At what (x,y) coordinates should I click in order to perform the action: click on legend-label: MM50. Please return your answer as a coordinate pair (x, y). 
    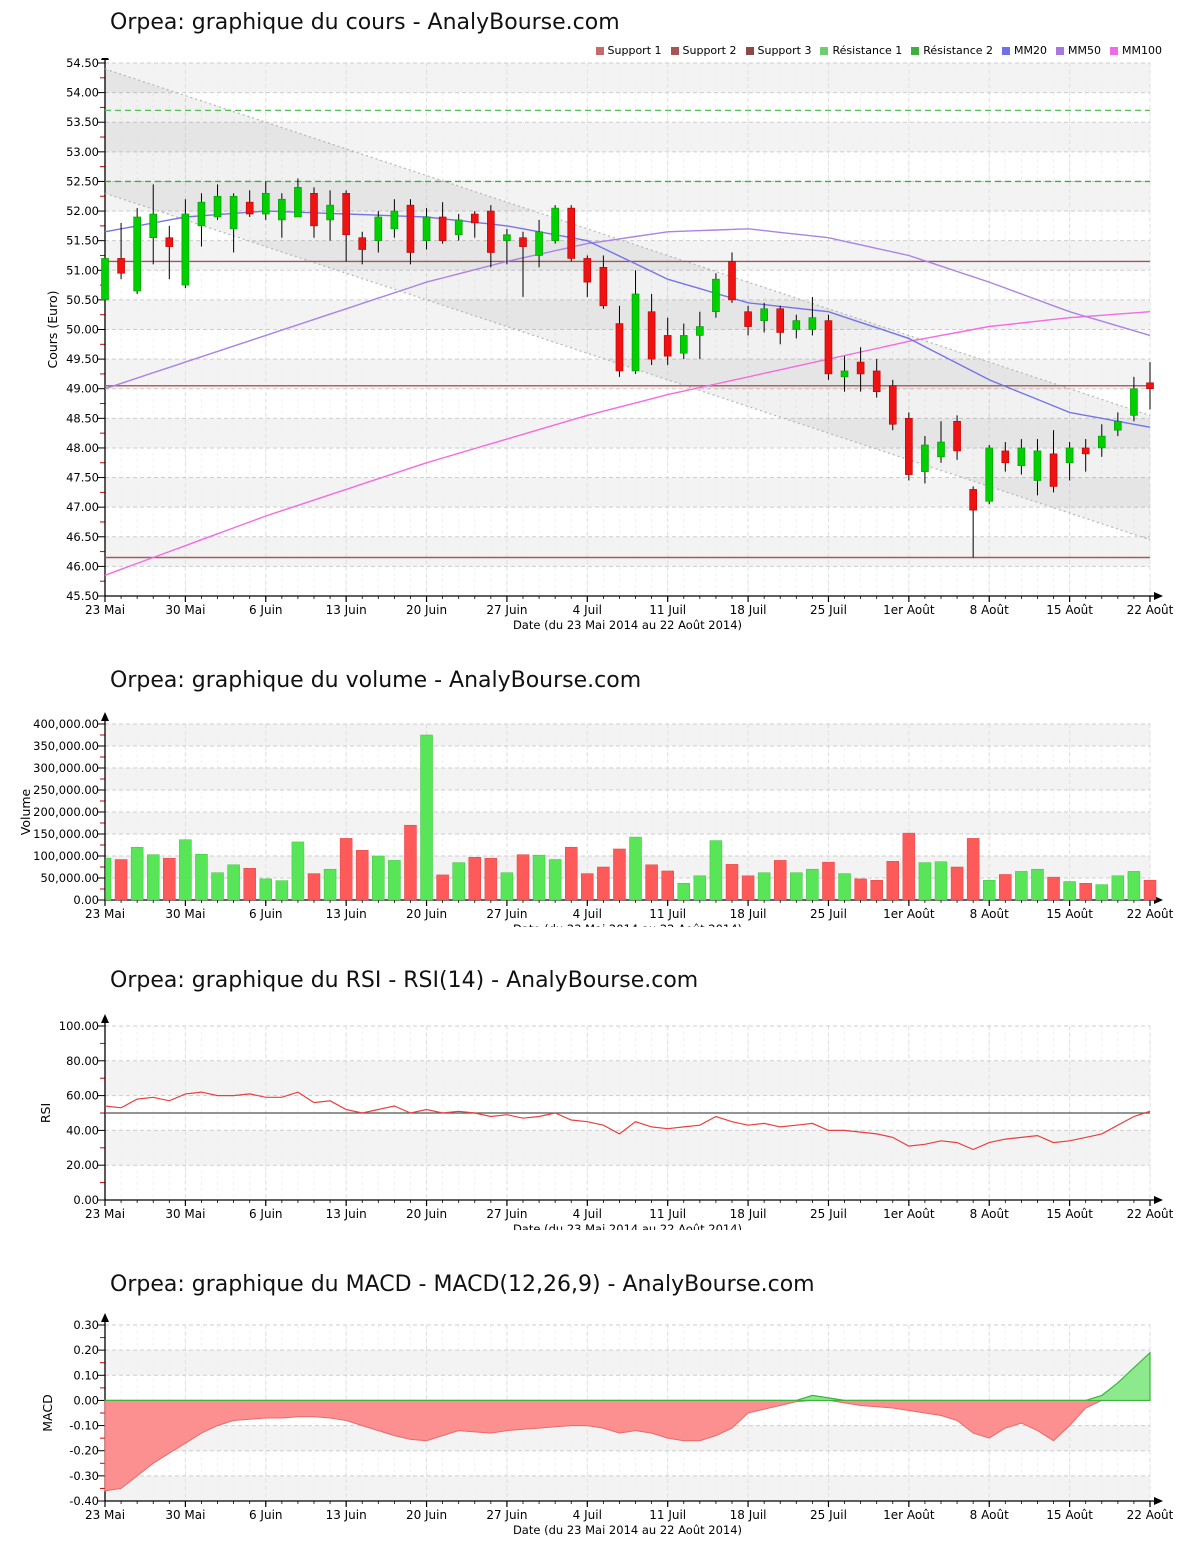
    Looking at the image, I should click on (1085, 50).